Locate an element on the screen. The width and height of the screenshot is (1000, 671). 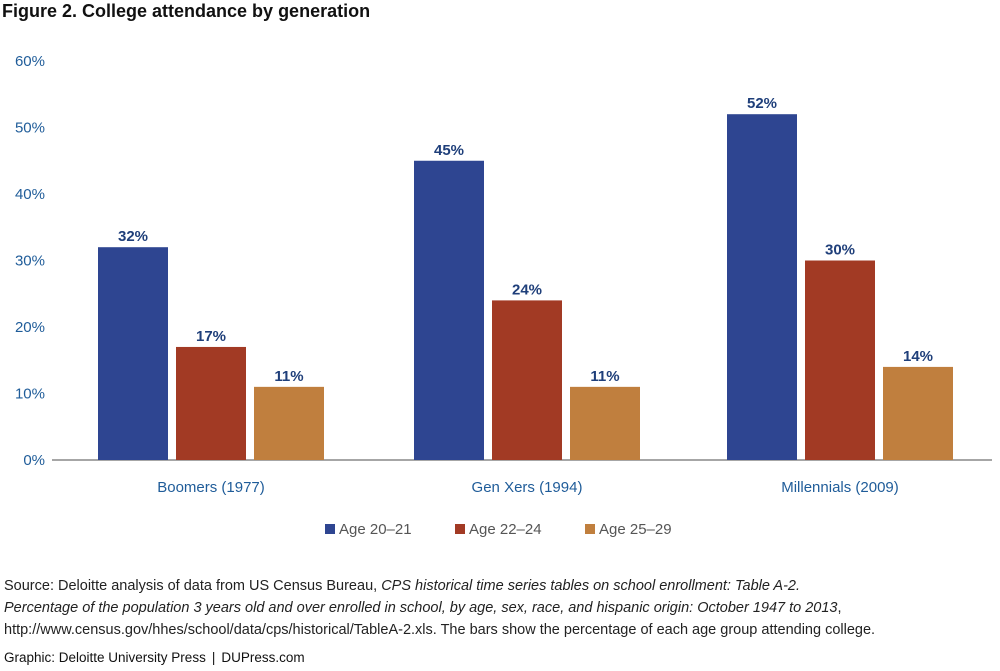
y-tick-label: 40% is located at coordinates (30, 194).